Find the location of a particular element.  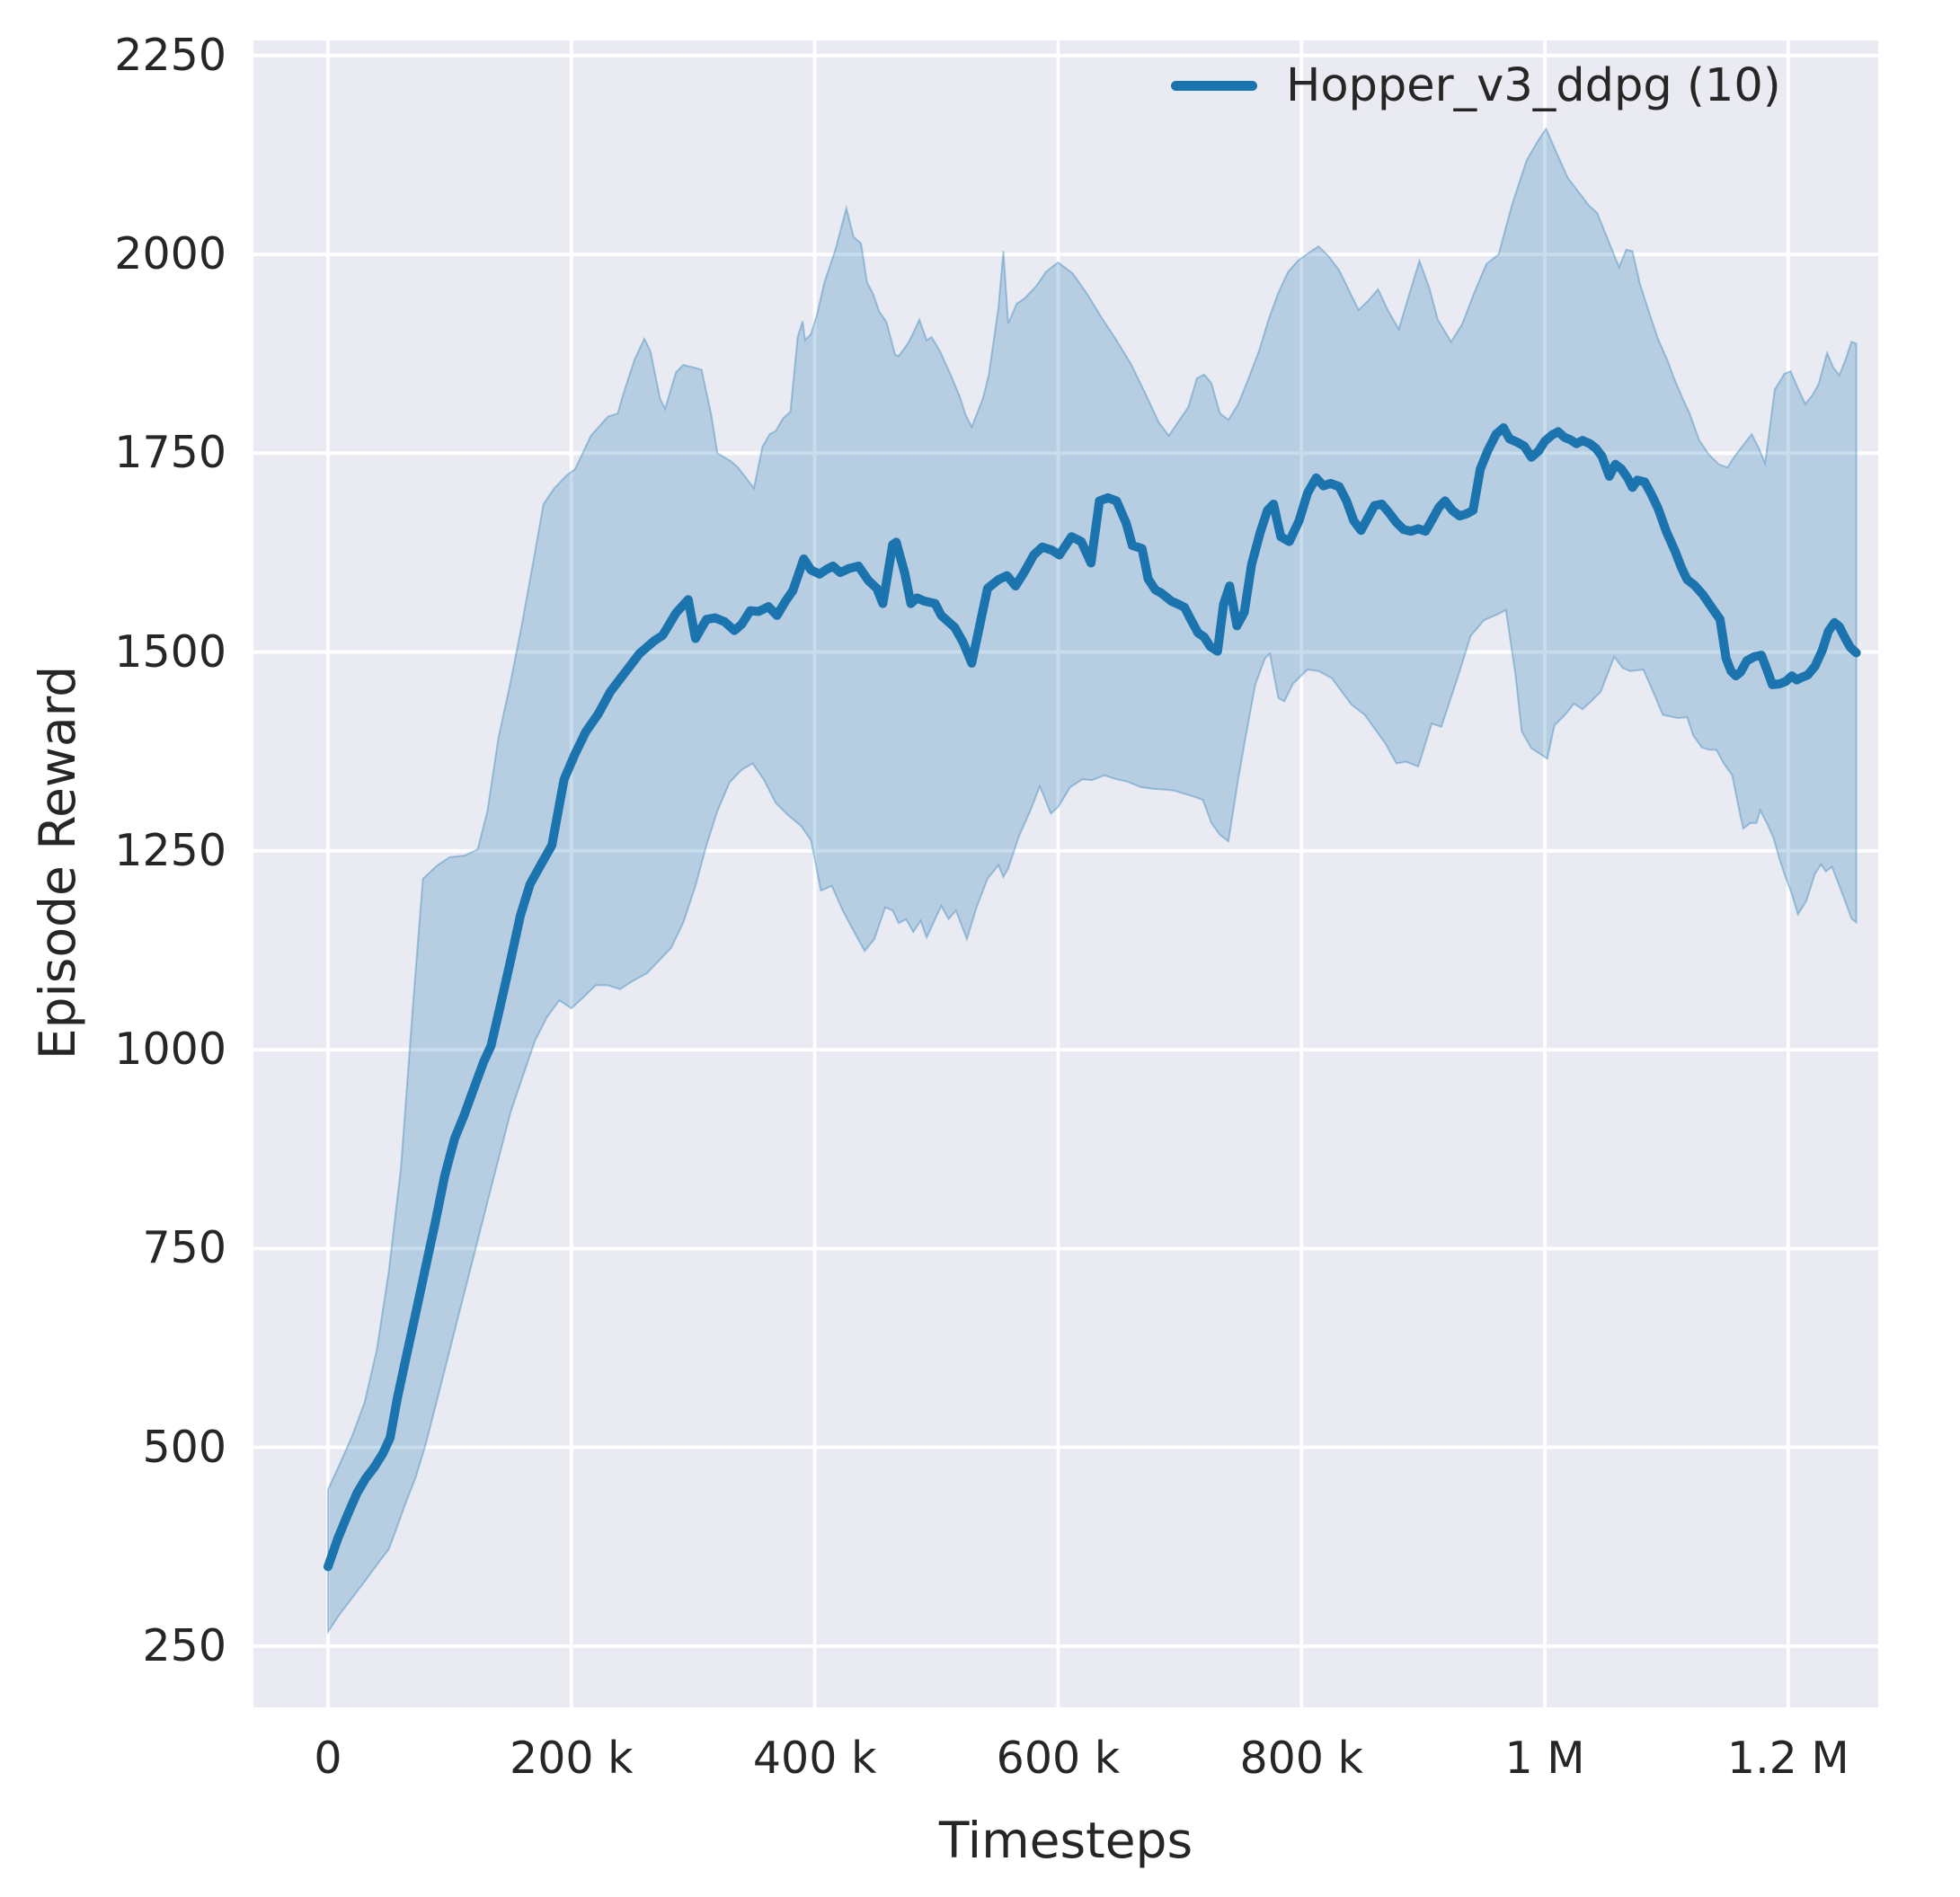

x-tick-label: 600 k is located at coordinates (1059, 1759).